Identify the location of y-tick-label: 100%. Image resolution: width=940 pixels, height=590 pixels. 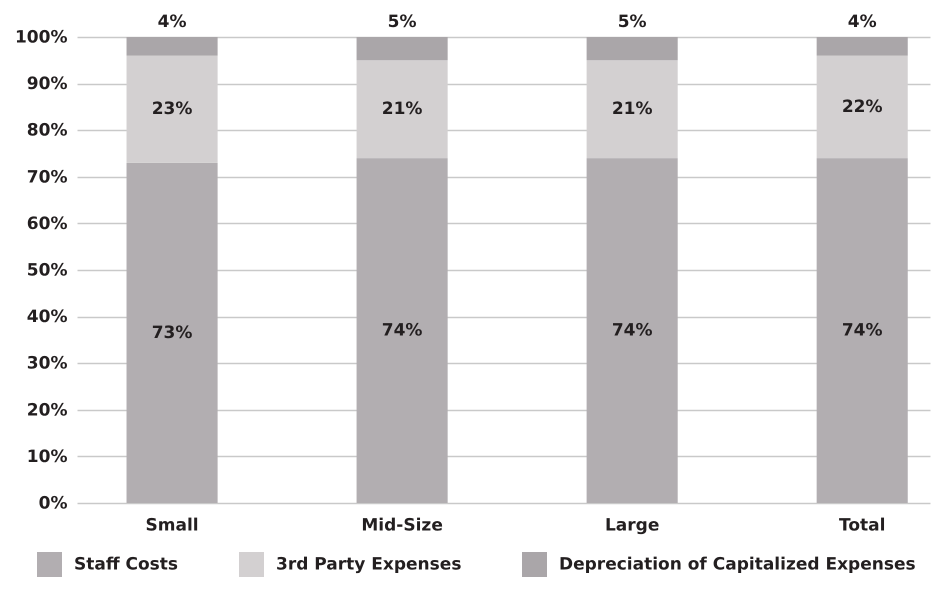
(41, 38).